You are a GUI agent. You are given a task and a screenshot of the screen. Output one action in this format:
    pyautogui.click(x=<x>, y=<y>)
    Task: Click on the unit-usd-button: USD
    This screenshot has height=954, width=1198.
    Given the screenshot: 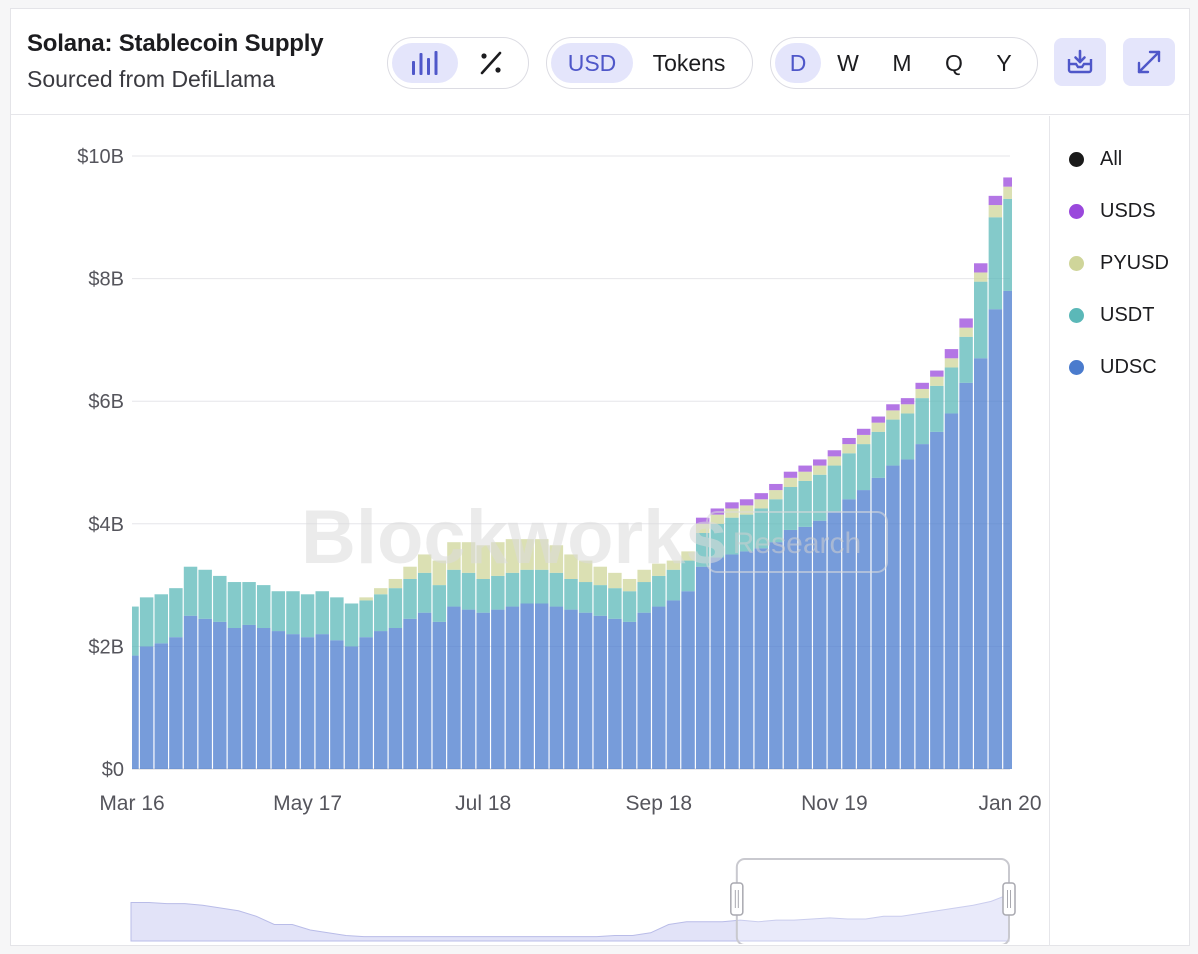 What is the action you would take?
    pyautogui.click(x=592, y=63)
    